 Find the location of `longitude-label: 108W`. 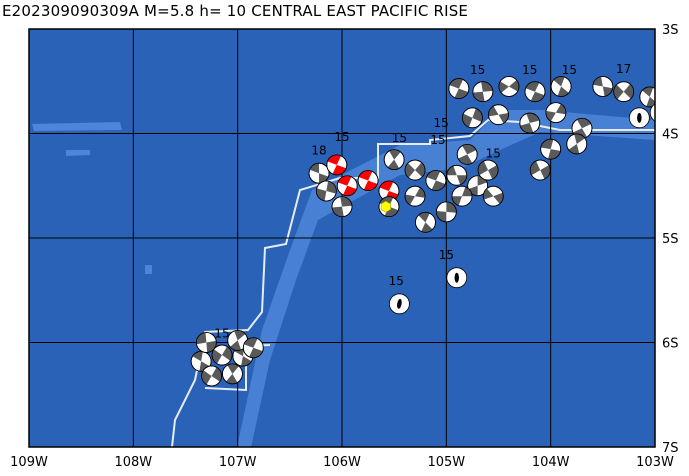

longitude-label: 108W is located at coordinates (133, 462).